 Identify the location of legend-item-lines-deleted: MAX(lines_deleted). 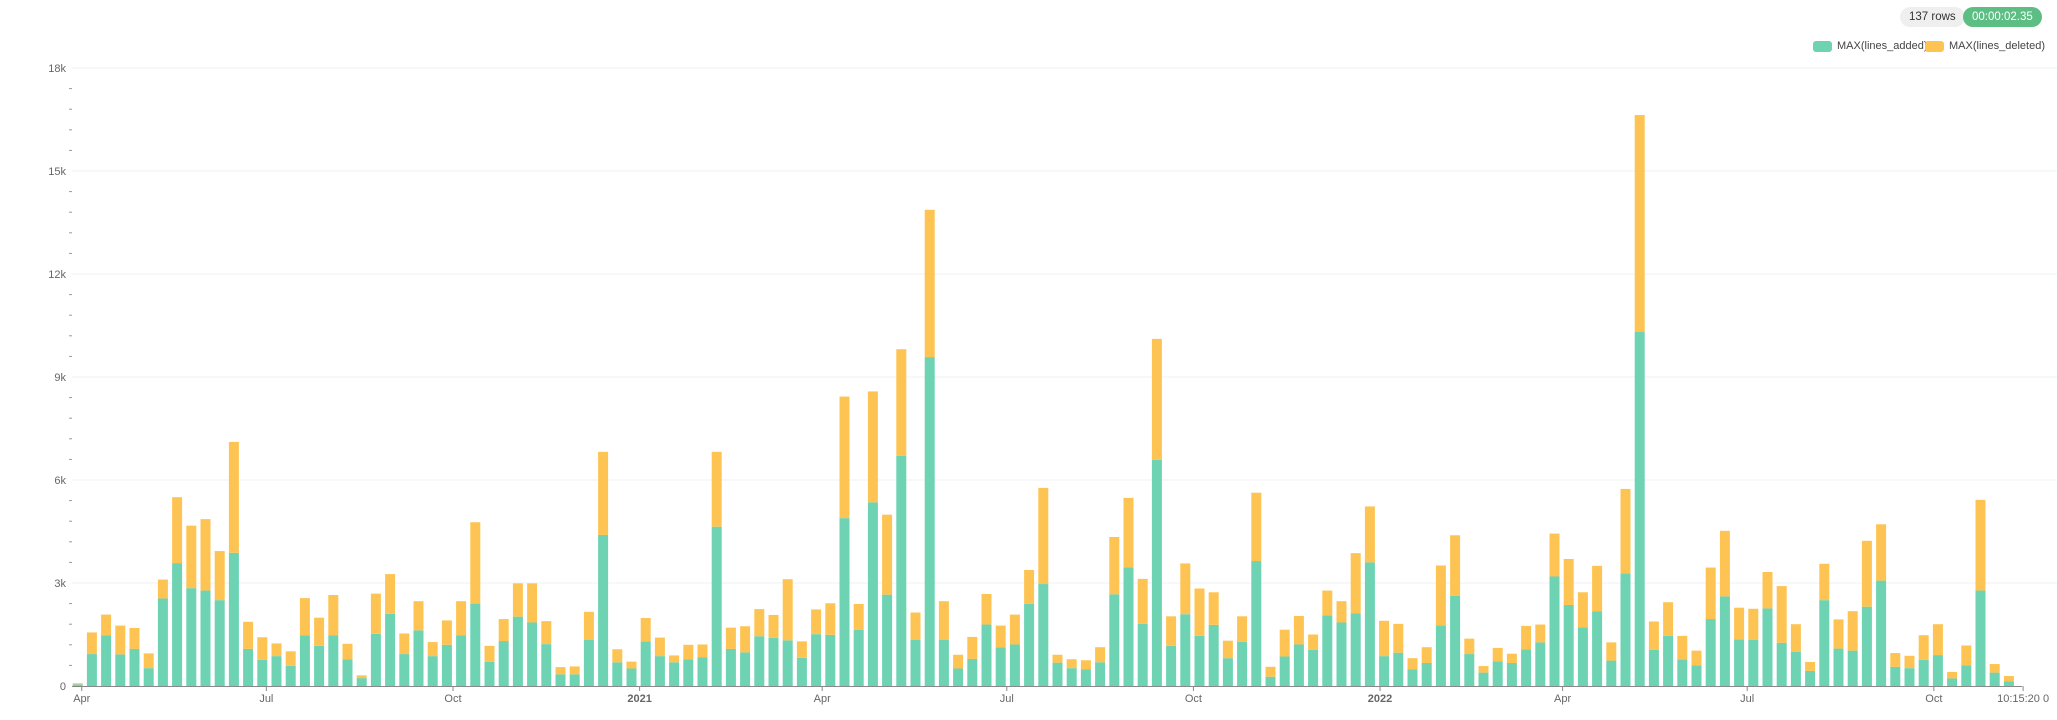
(1985, 46).